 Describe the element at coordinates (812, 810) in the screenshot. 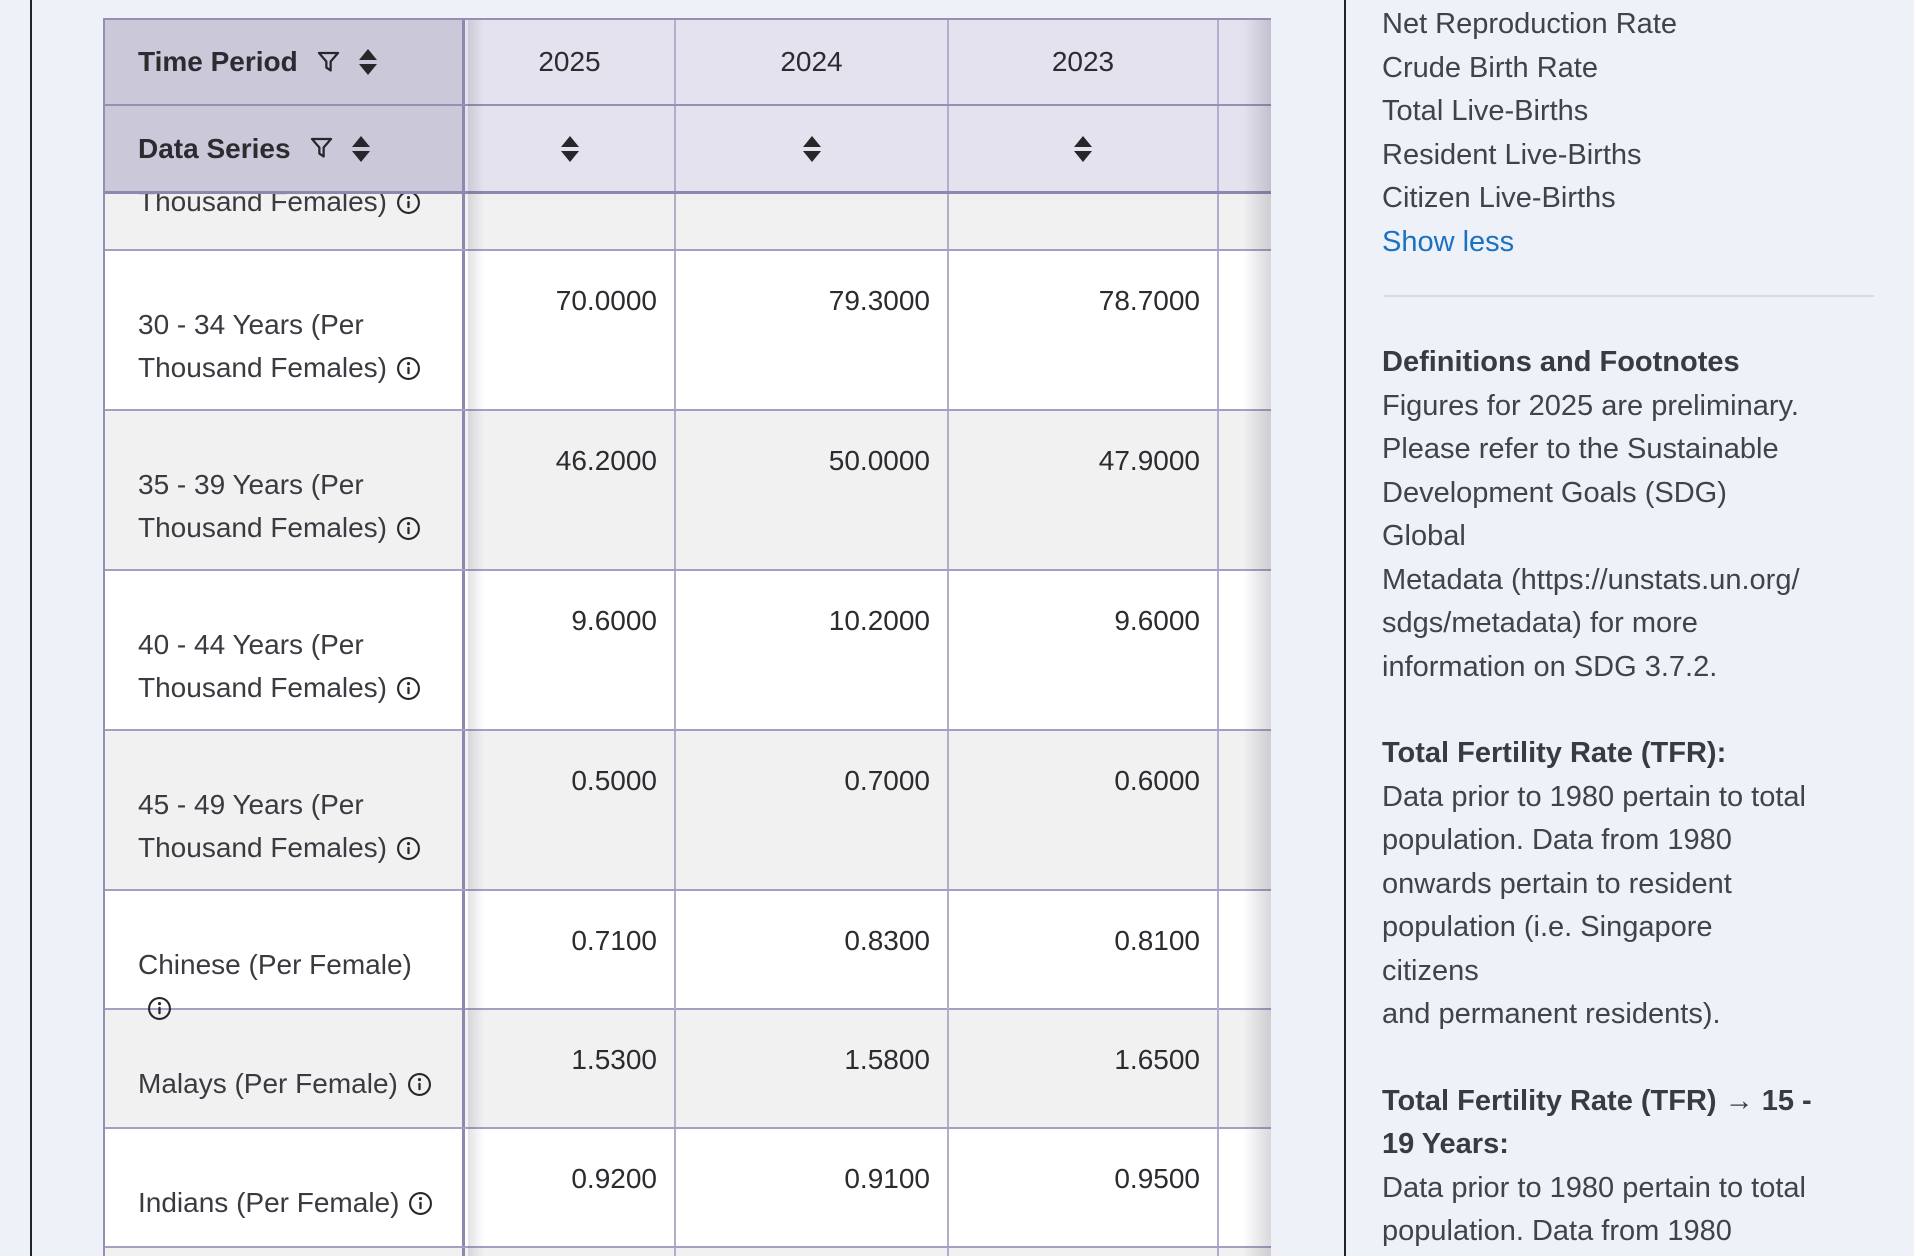

I see `value-cell: 0.7000` at that location.